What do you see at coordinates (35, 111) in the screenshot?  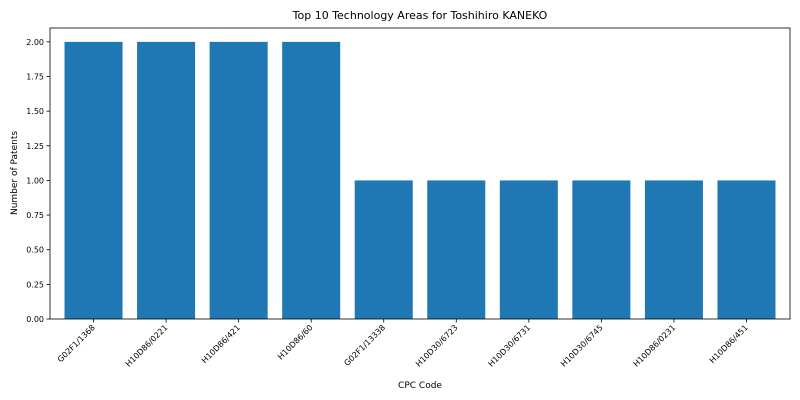 I see `y-tick-label-6: 1.50` at bounding box center [35, 111].